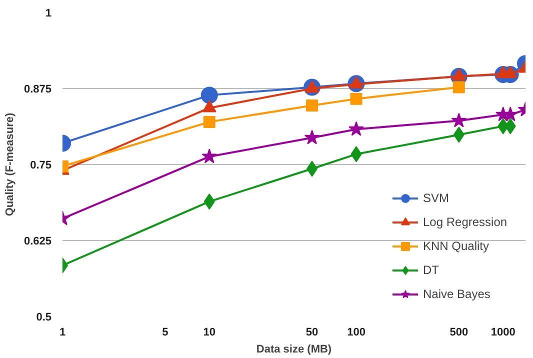 The image size is (533, 358). What do you see at coordinates (44, 318) in the screenshot?
I see `y-tick-label: 0.5` at bounding box center [44, 318].